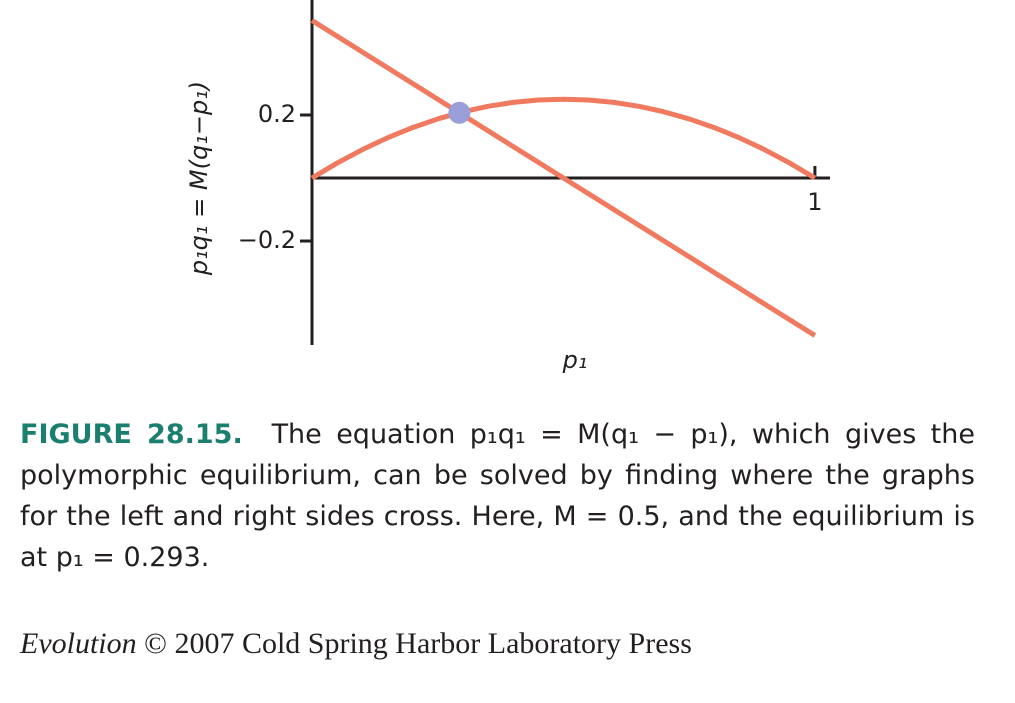 The image size is (1015, 703). Describe the element at coordinates (277, 114) in the screenshot. I see `y-tick-label: 0.2` at that location.